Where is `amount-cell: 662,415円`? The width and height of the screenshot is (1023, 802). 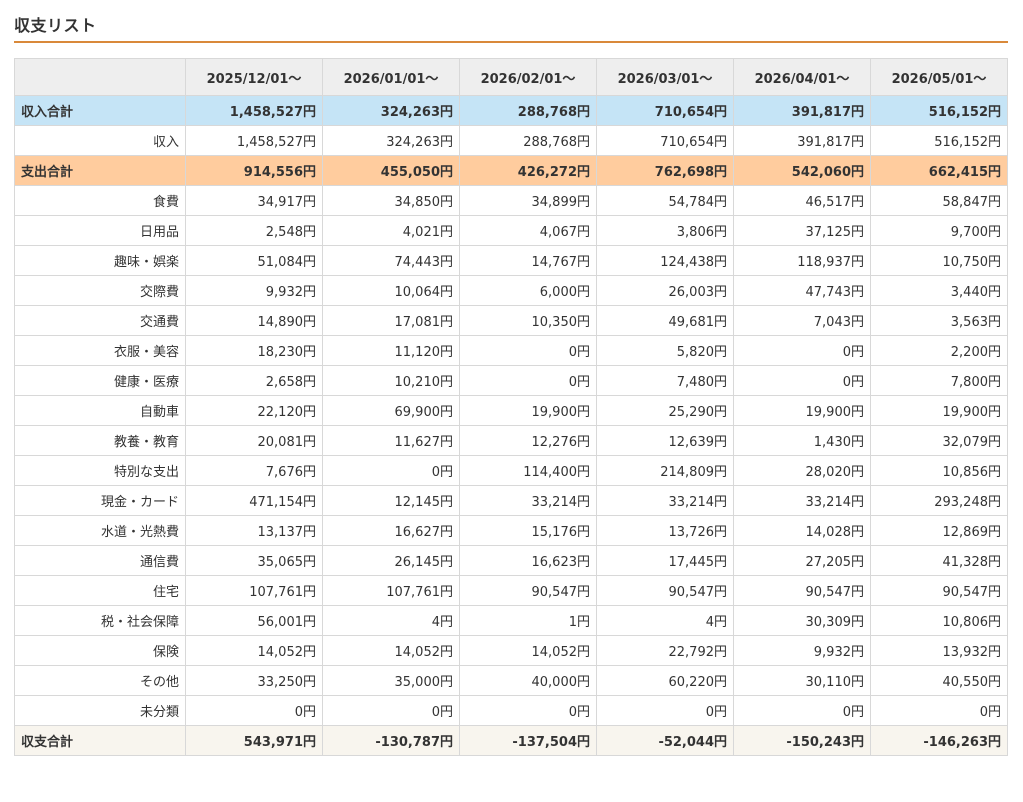
amount-cell: 662,415円 is located at coordinates (939, 170).